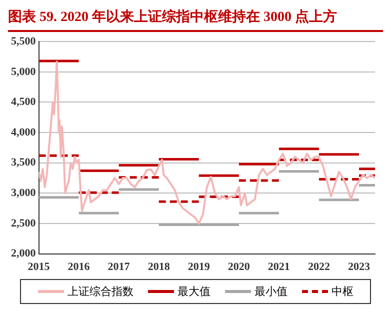  What do you see at coordinates (79, 267) in the screenshot?
I see `x-tick-label: 2016` at bounding box center [79, 267].